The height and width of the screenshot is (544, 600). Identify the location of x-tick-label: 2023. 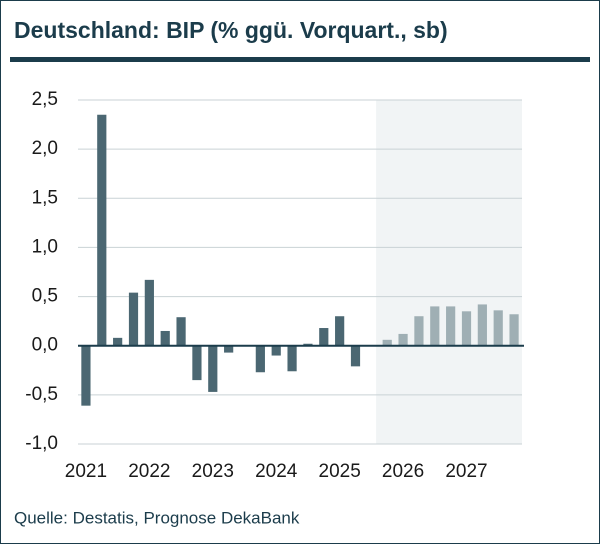
(213, 471).